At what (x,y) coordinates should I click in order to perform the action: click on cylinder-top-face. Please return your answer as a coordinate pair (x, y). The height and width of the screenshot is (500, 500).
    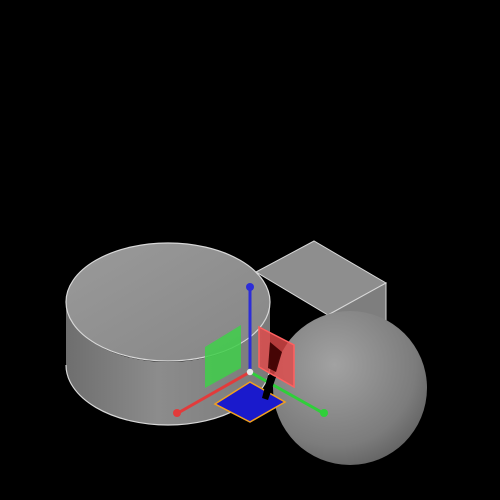
    Looking at the image, I should click on (168, 302).